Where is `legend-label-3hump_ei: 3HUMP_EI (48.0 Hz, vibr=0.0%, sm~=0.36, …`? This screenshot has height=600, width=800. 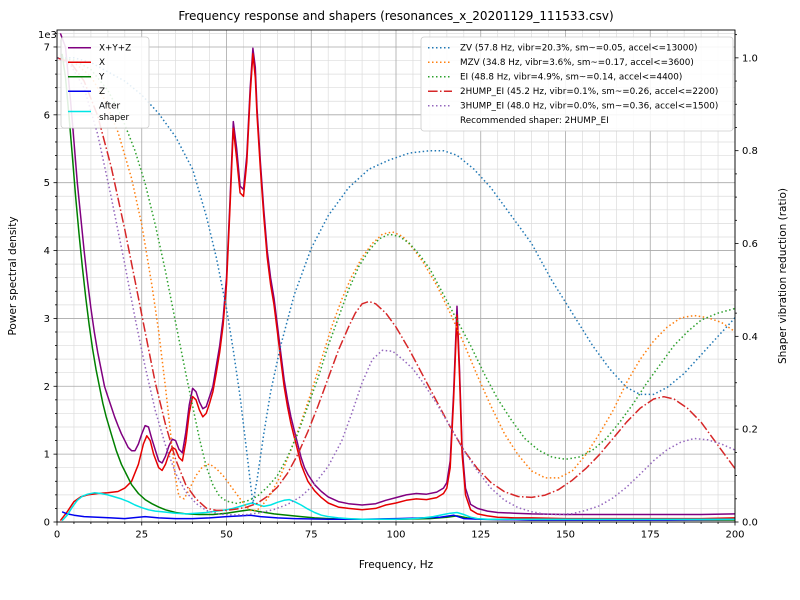 legend-label-3hump_ei: 3HUMP_EI (48.0 Hz, vibr=0.0%, sm~=0.36, … is located at coordinates (589, 107).